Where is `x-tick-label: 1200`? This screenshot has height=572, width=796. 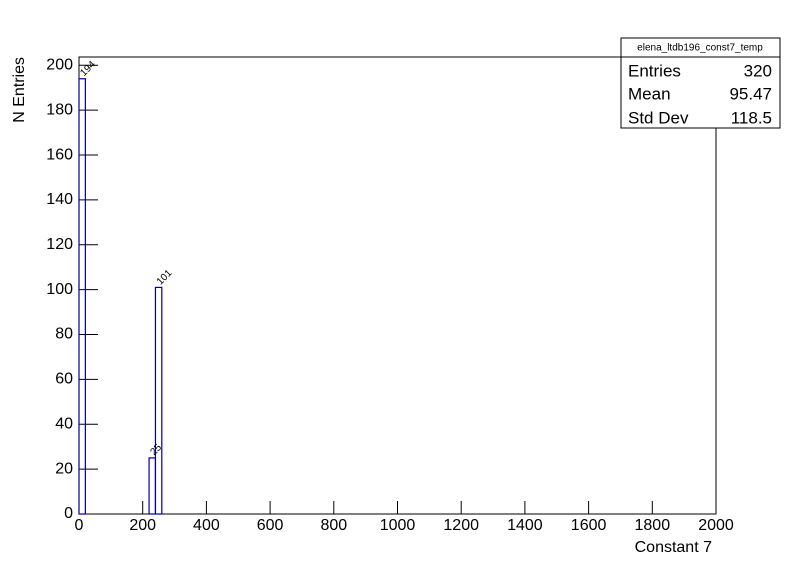 x-tick-label: 1200 is located at coordinates (461, 525).